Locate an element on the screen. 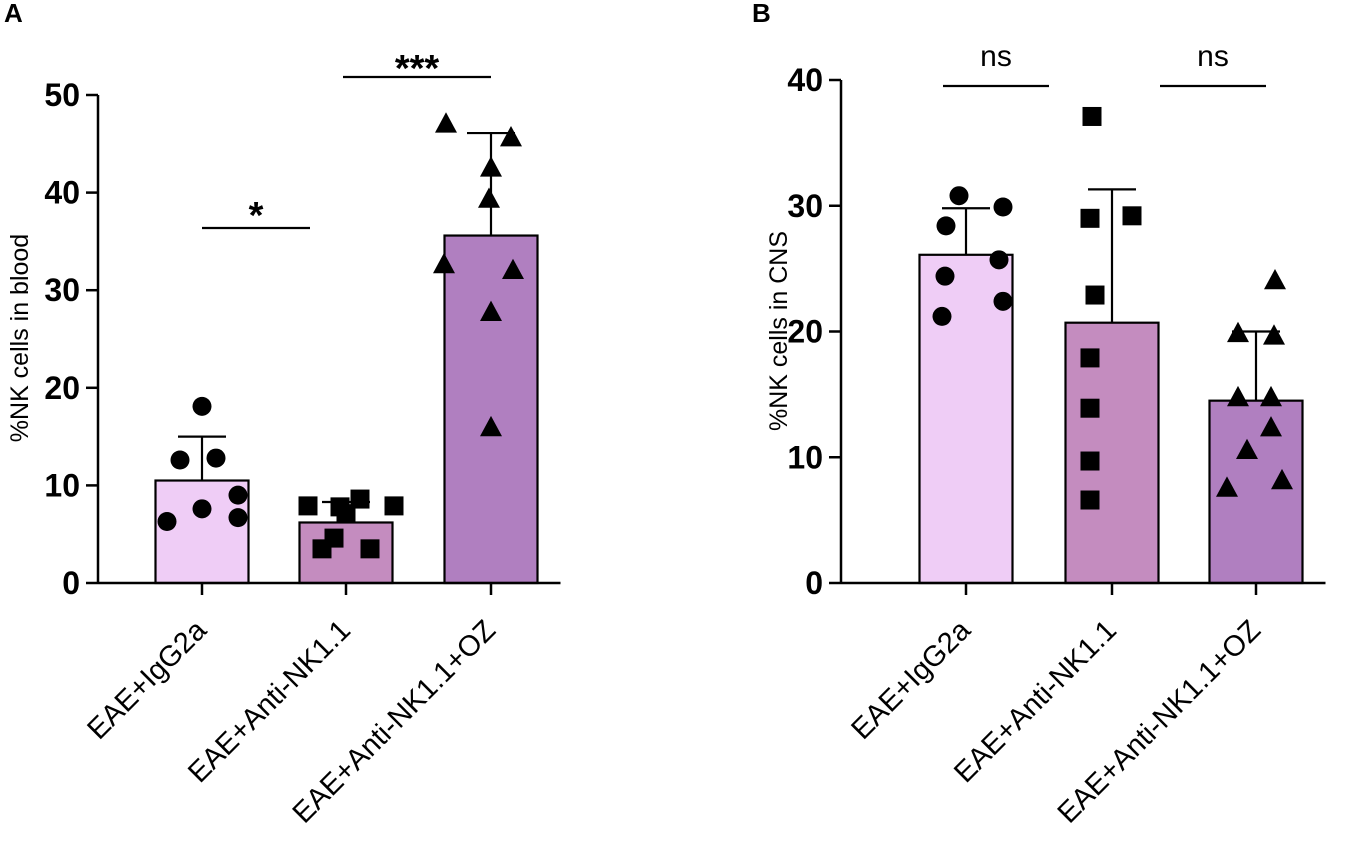  panel-b-category-label-1: EAE+IgG2a is located at coordinates (911, 680).